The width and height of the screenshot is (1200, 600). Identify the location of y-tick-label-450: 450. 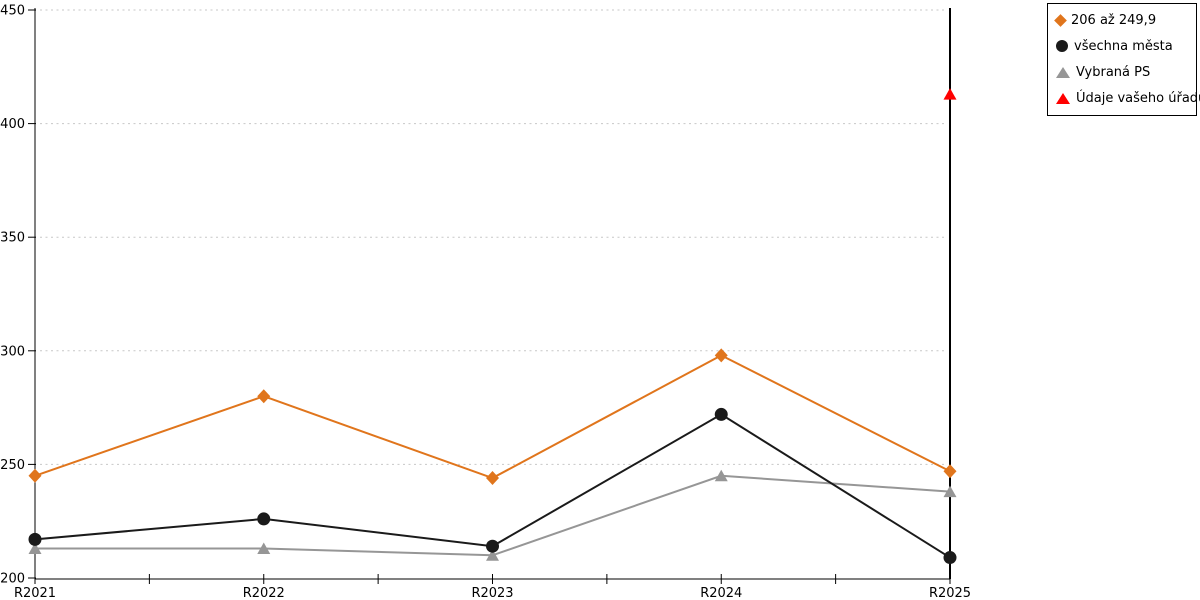
(12, 11).